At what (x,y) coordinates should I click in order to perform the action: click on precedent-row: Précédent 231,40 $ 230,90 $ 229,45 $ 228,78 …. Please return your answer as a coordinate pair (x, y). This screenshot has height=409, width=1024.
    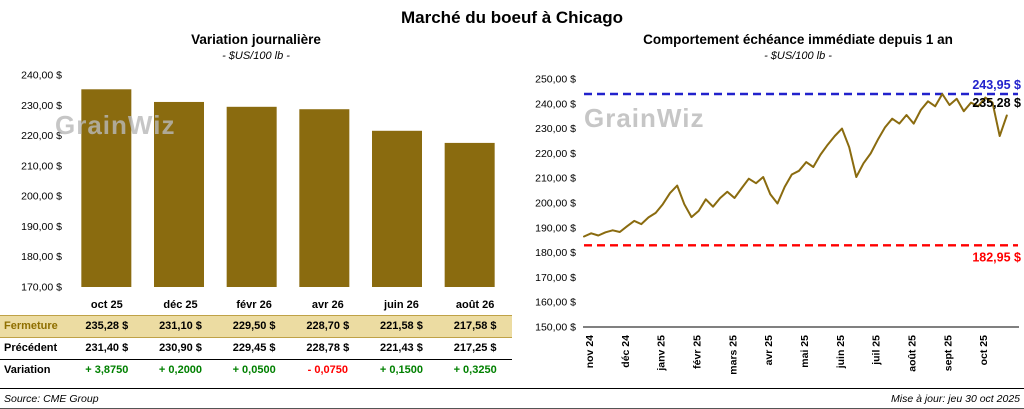
    Looking at the image, I should click on (256, 348).